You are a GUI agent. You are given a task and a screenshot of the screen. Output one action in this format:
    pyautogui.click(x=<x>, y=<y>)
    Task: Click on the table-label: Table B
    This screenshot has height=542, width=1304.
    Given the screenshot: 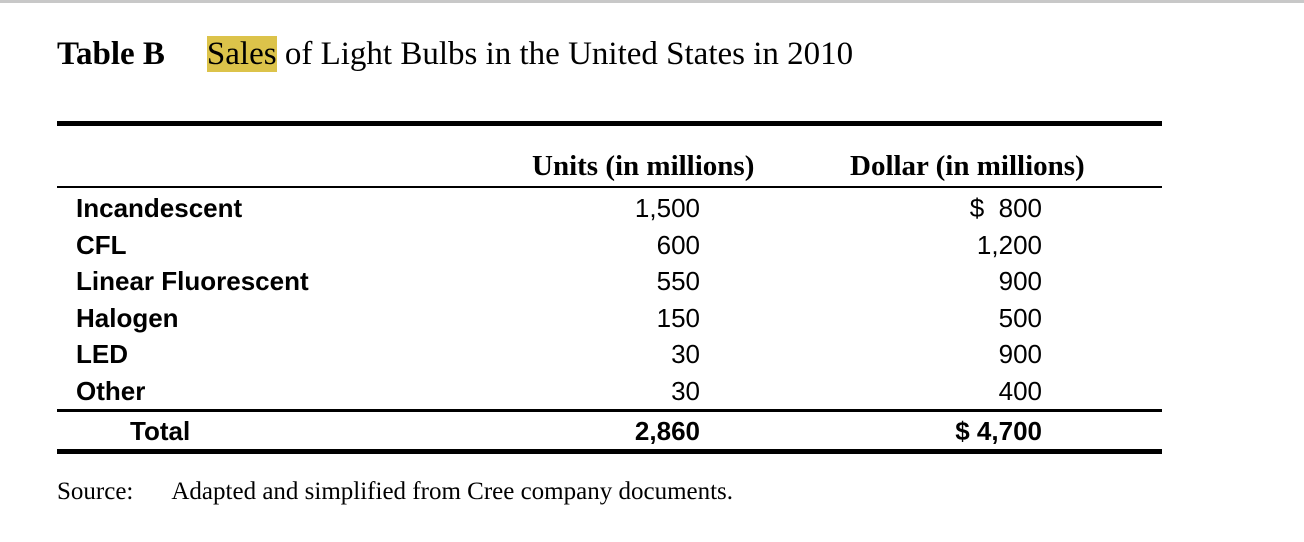 What is the action you would take?
    pyautogui.click(x=111, y=54)
    